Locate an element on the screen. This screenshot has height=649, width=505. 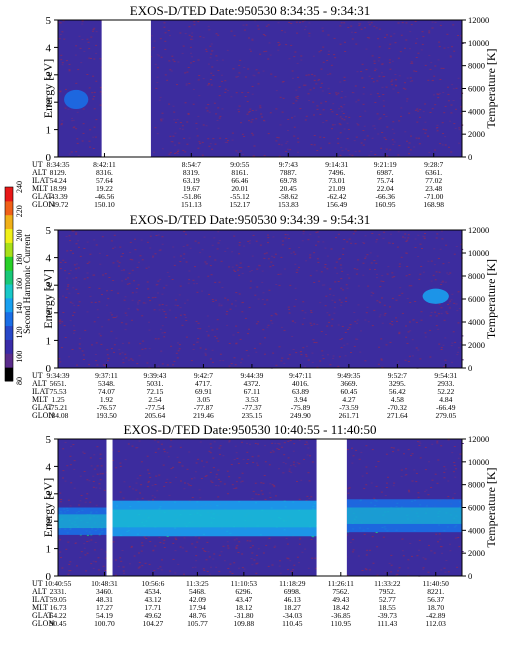
table-cell: -70.32 is located at coordinates (398, 407).